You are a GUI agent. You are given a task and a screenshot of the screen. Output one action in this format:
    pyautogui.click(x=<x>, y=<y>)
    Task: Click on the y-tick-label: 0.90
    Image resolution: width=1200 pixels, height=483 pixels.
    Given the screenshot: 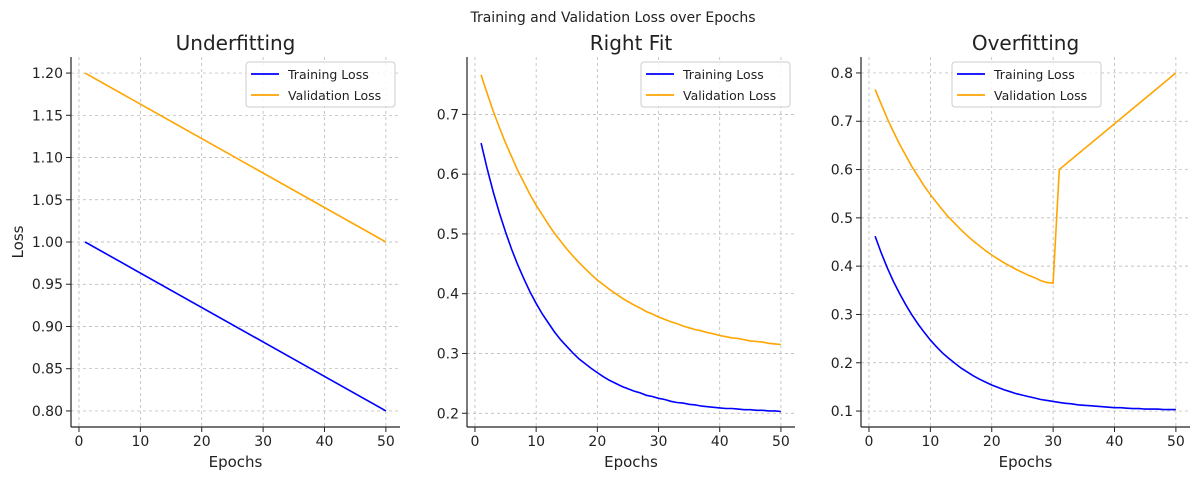 What is the action you would take?
    pyautogui.click(x=47, y=327)
    